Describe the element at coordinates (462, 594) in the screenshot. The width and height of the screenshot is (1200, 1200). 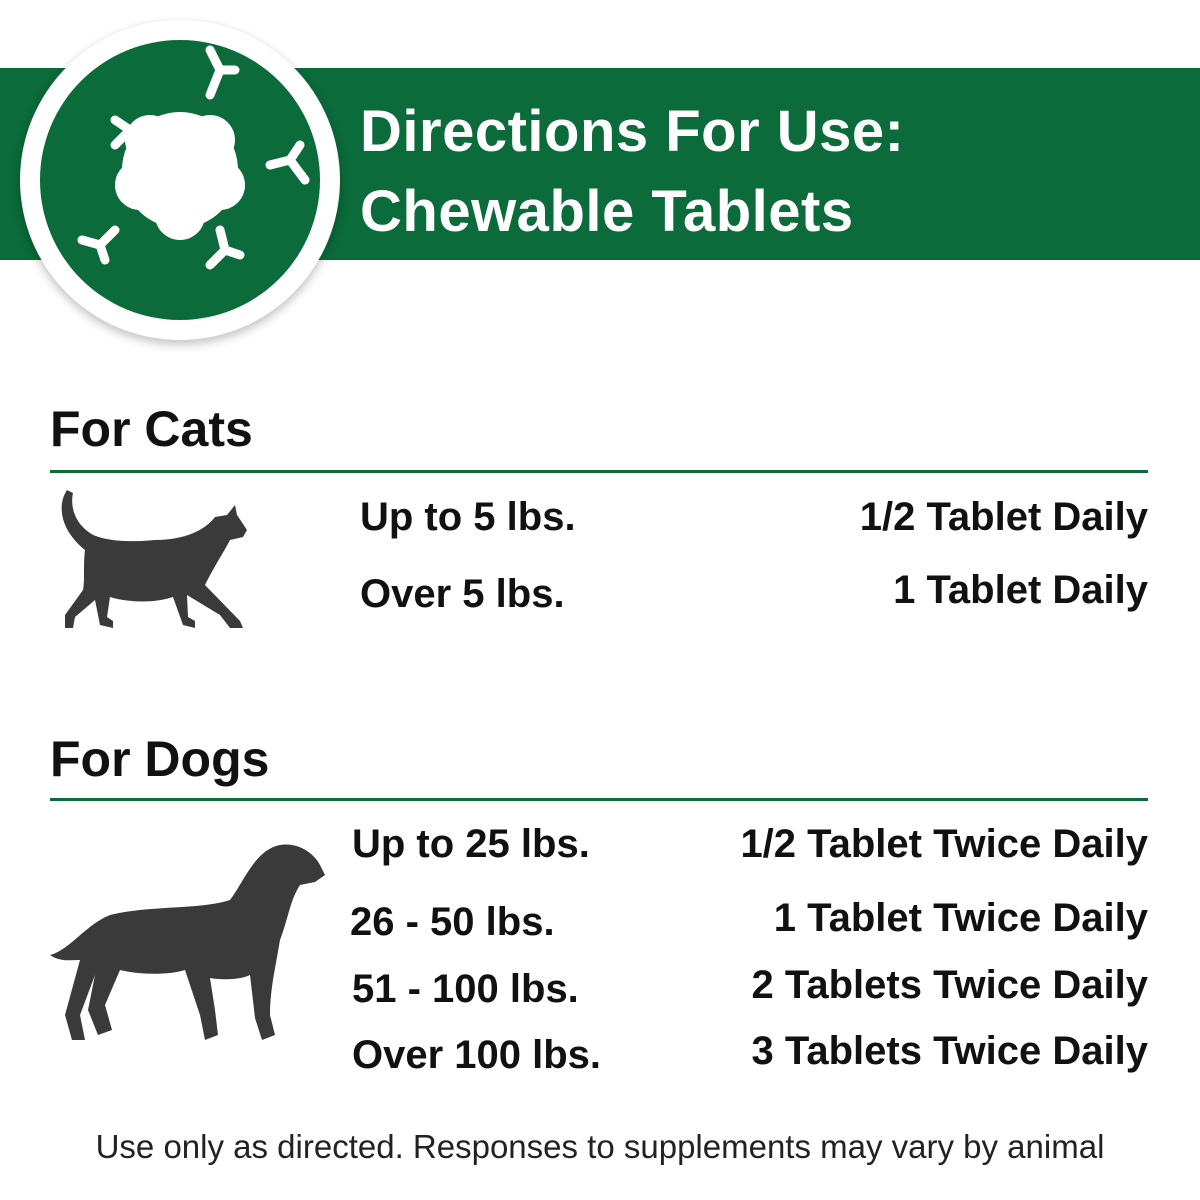
I see `cat-weight-2: Over 5 lbs.` at that location.